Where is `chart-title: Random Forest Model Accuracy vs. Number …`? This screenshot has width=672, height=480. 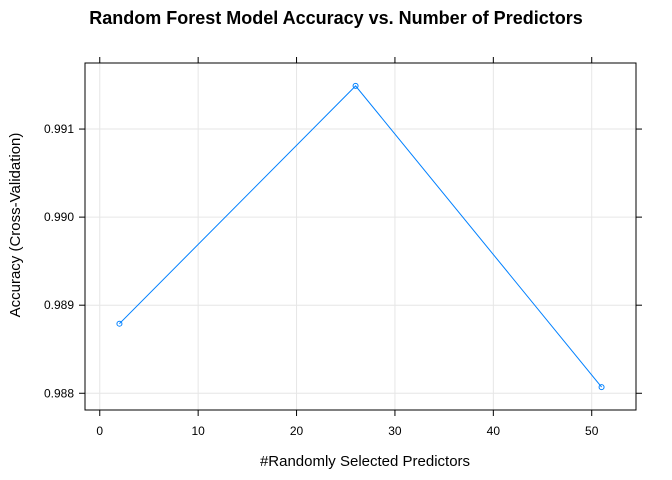 chart-title: Random Forest Model Accuracy vs. Number … is located at coordinates (335, 18).